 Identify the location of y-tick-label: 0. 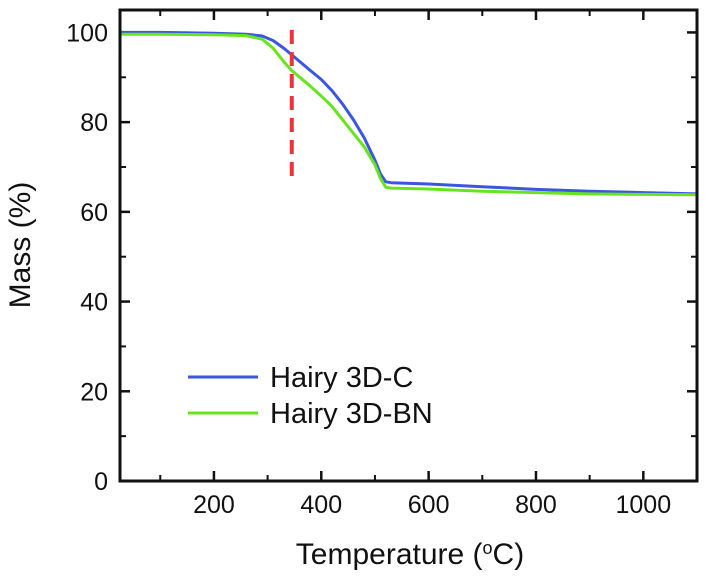
(101, 482).